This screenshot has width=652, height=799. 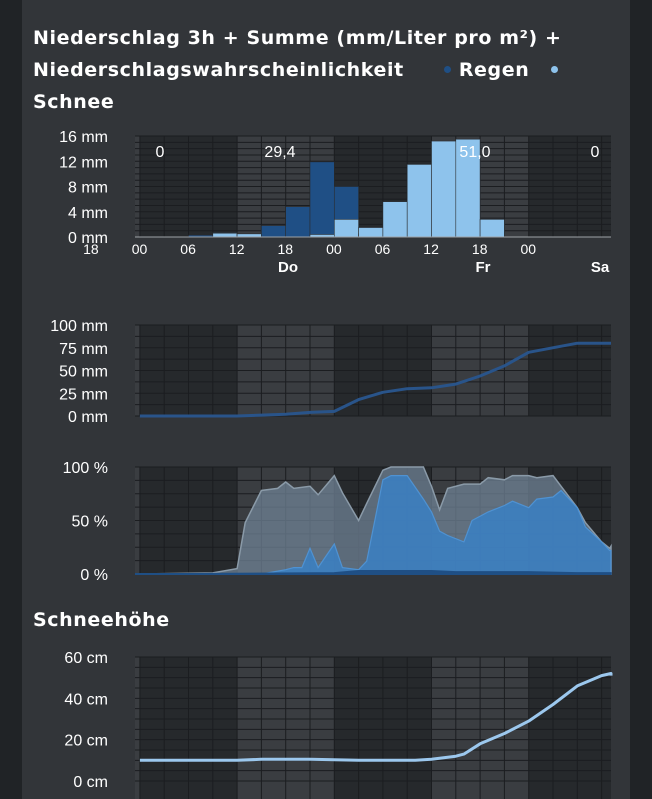 I want to click on chart-title-line2: Niederschlagswahrscheinlichkeit Regen, so click(x=313, y=70).